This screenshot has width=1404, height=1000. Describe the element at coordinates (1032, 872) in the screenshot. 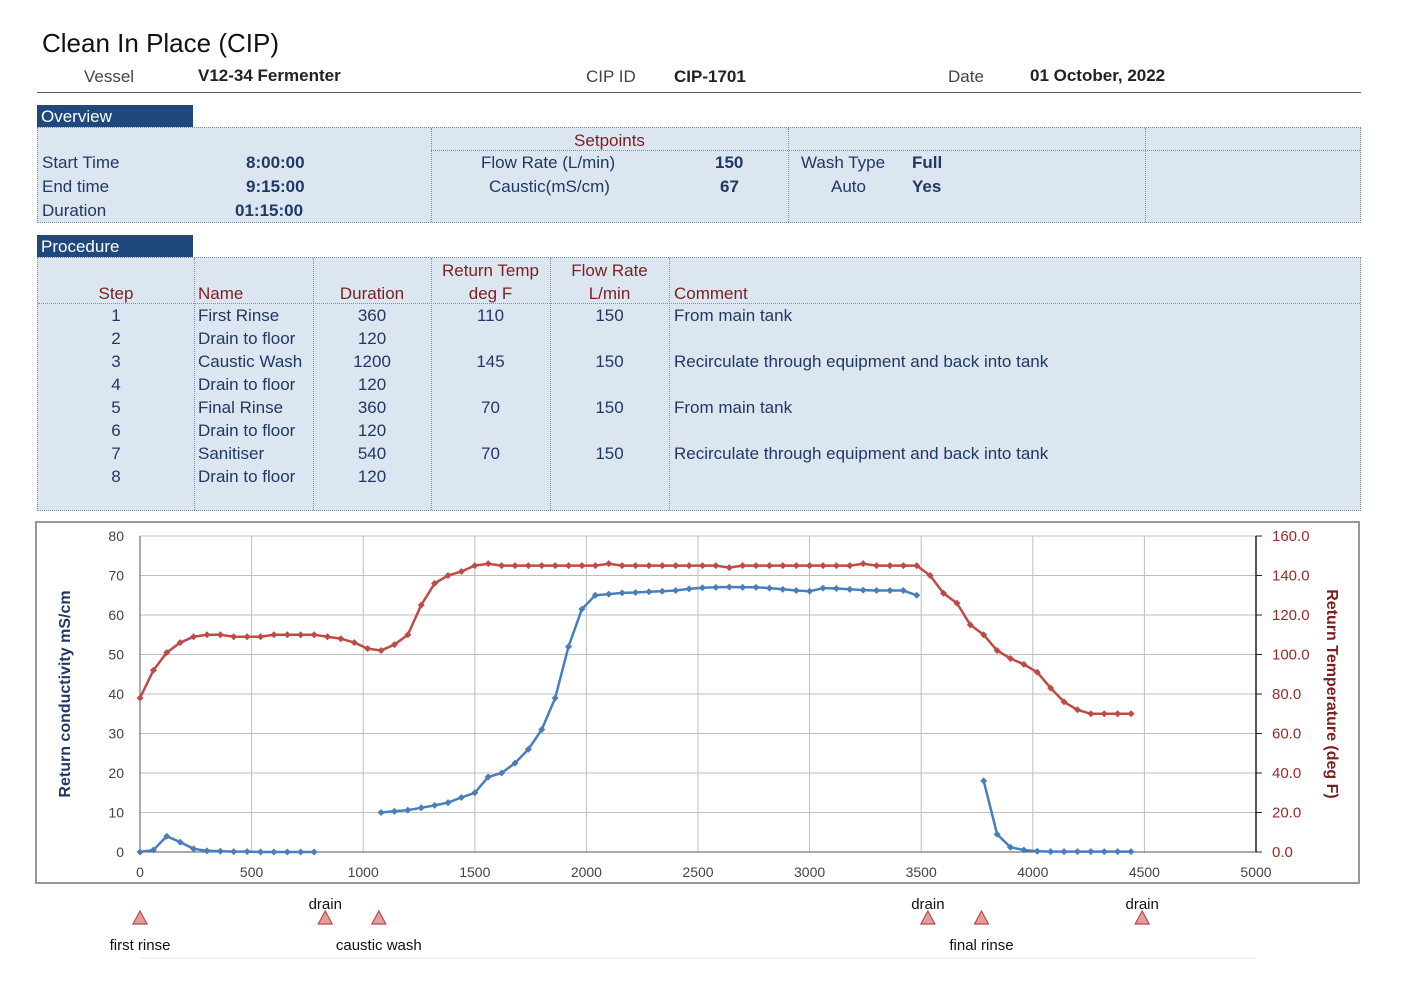

I see `x-tick-label: 4000` at that location.